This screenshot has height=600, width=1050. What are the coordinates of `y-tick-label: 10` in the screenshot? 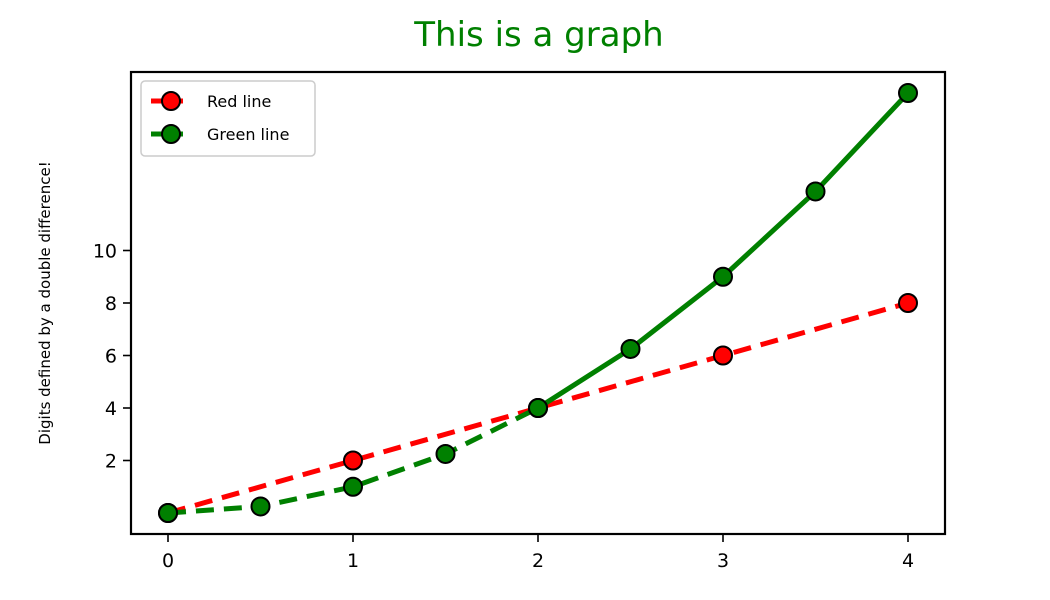 It's located at (105, 252).